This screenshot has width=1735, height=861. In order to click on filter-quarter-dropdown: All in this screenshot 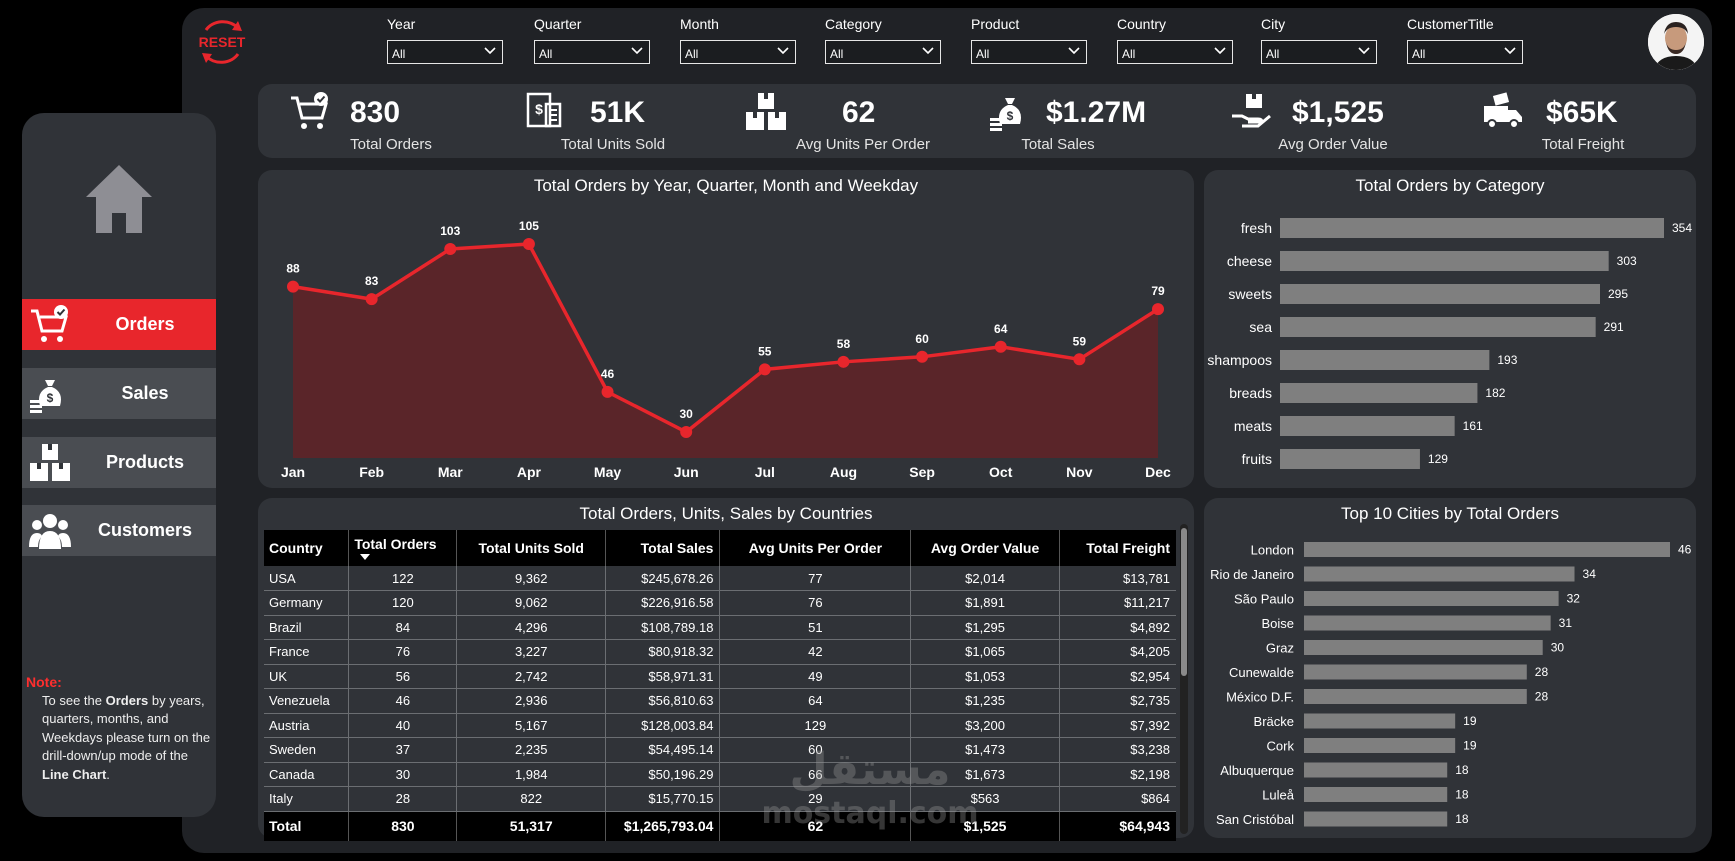, I will do `click(592, 52)`.